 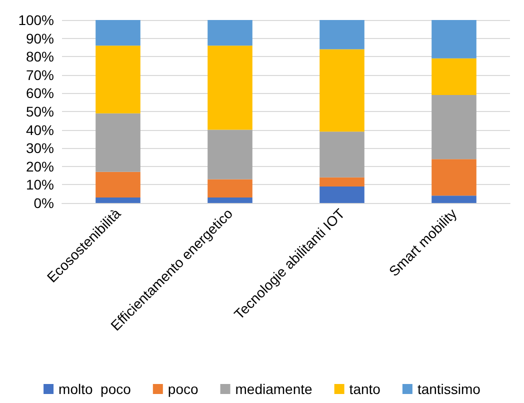 What do you see at coordinates (40, 112) in the screenshot?
I see `y-tick-label: 50%` at bounding box center [40, 112].